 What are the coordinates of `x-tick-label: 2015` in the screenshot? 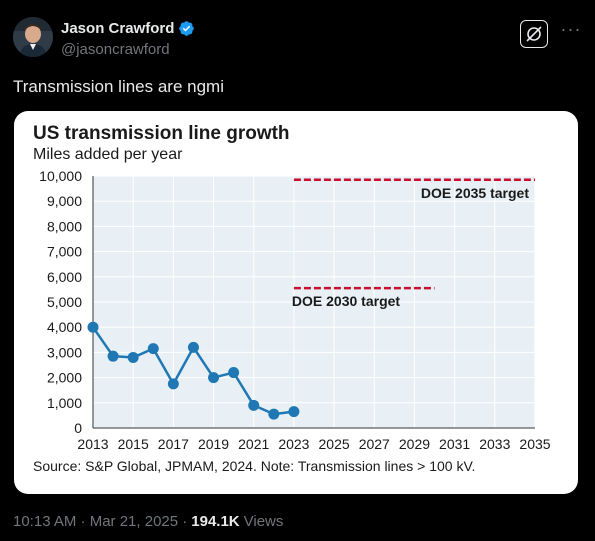 It's located at (133, 444).